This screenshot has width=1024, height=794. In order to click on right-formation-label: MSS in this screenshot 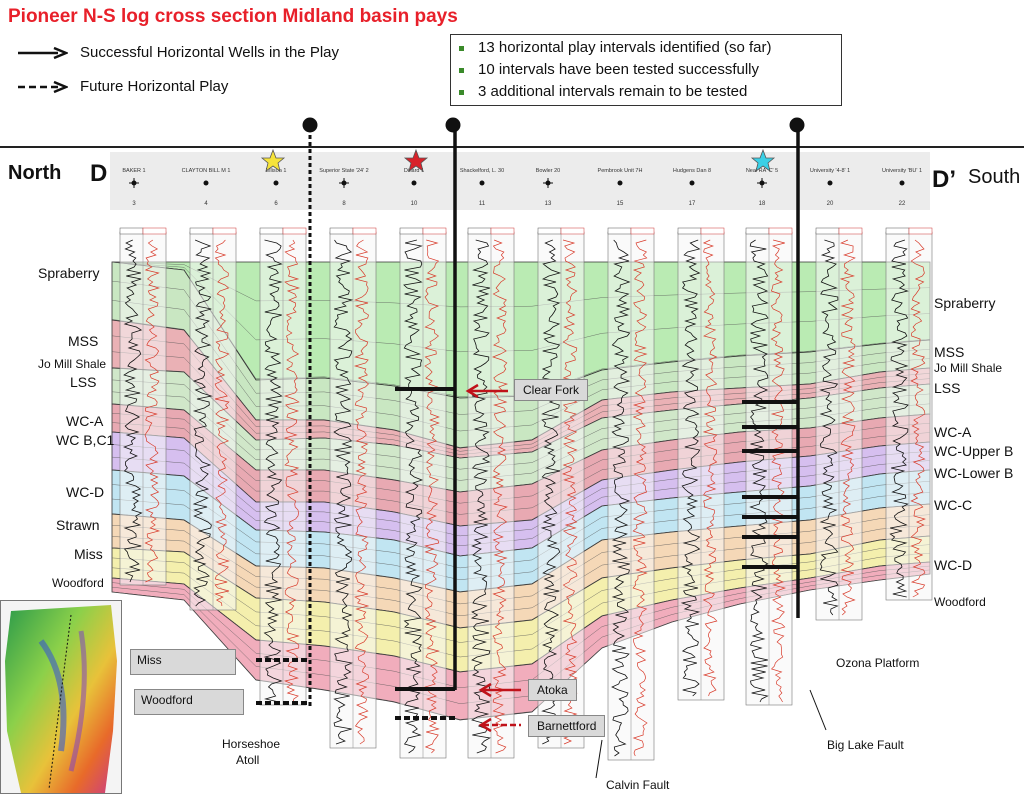, I will do `click(949, 352)`.